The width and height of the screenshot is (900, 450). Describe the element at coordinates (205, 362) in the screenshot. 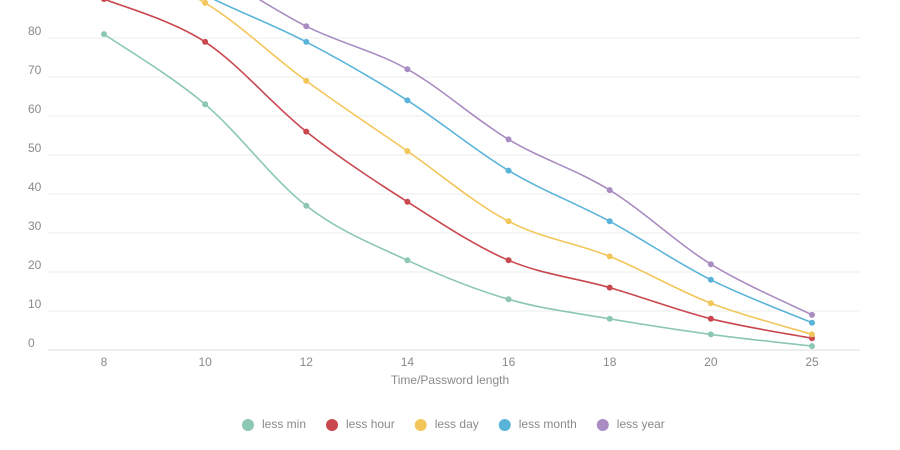

I see `x-tick-label: 10` at that location.